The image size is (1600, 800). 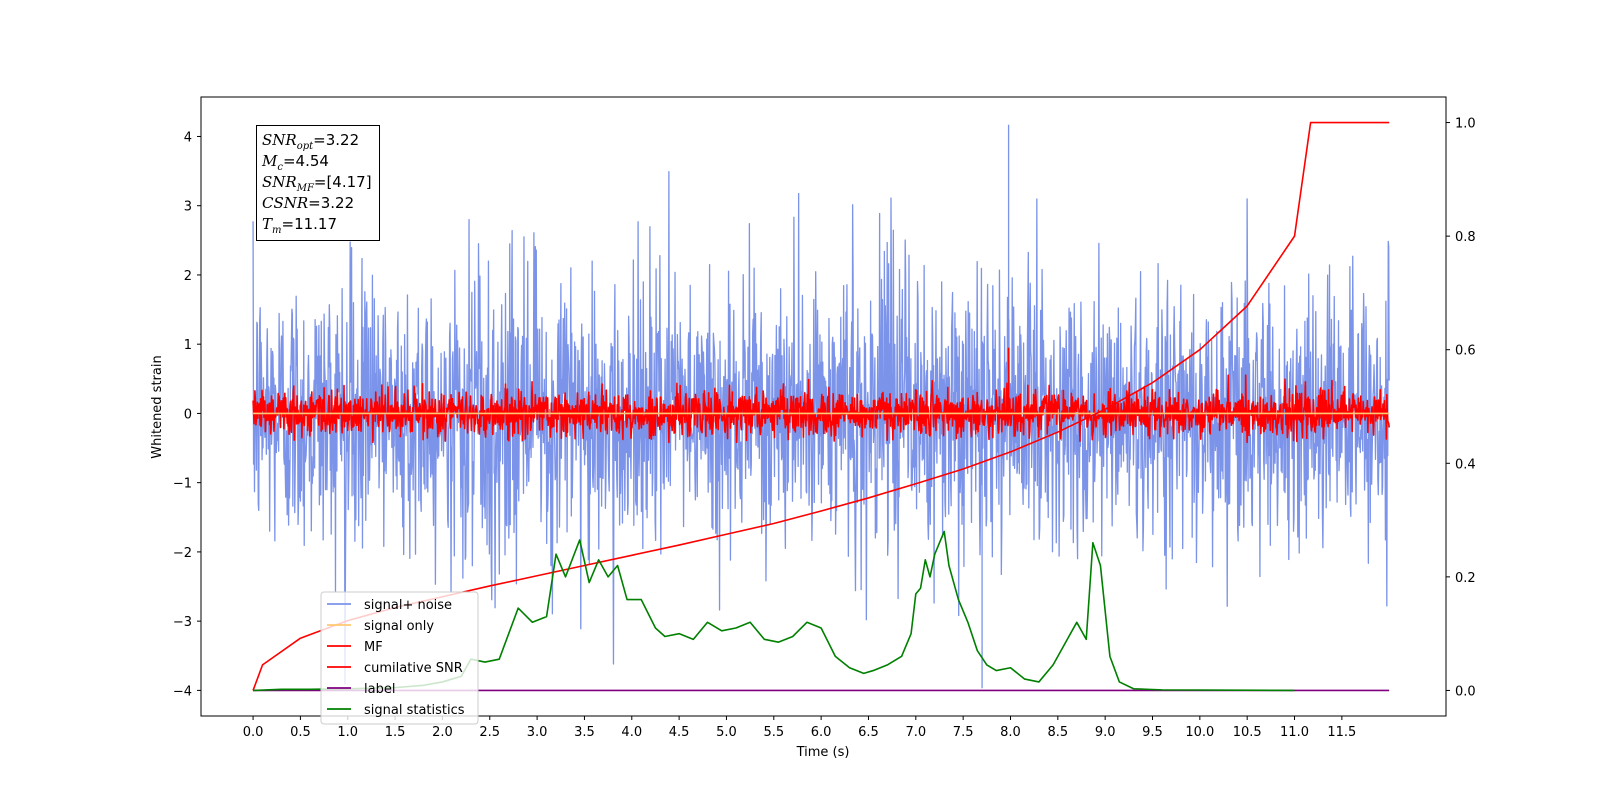 What do you see at coordinates (868, 732) in the screenshot?
I see `x-tick-label: 6.5` at bounding box center [868, 732].